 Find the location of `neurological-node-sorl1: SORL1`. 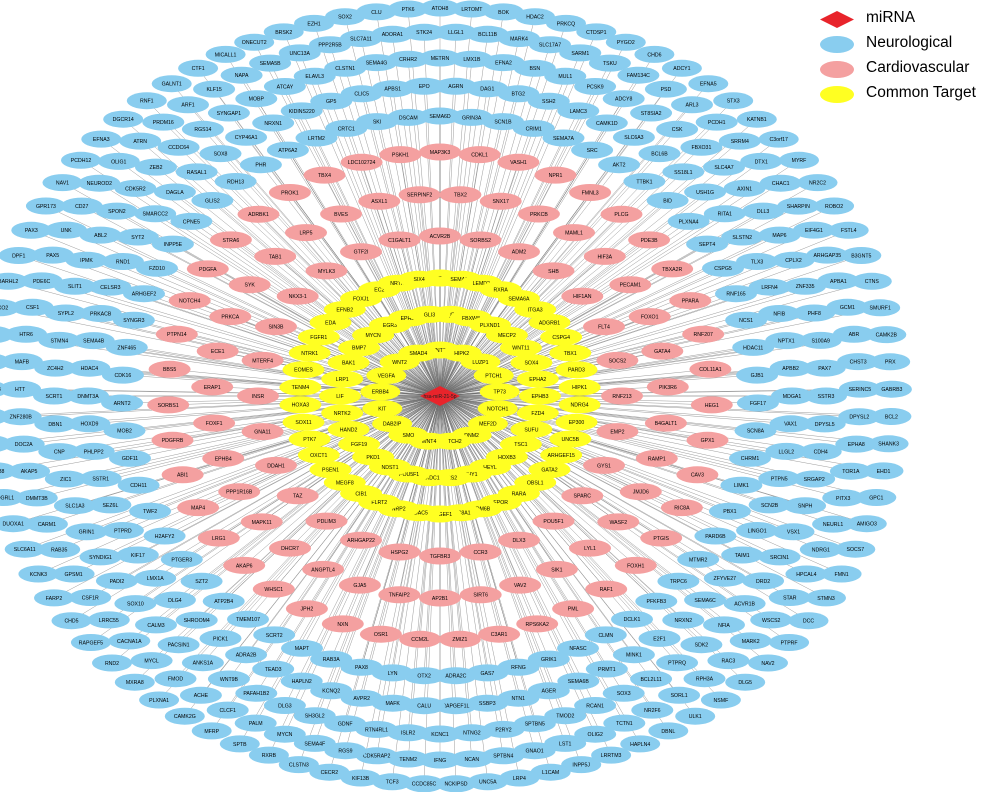

neurological-node-sorl1: SORL1 is located at coordinates (679, 695).